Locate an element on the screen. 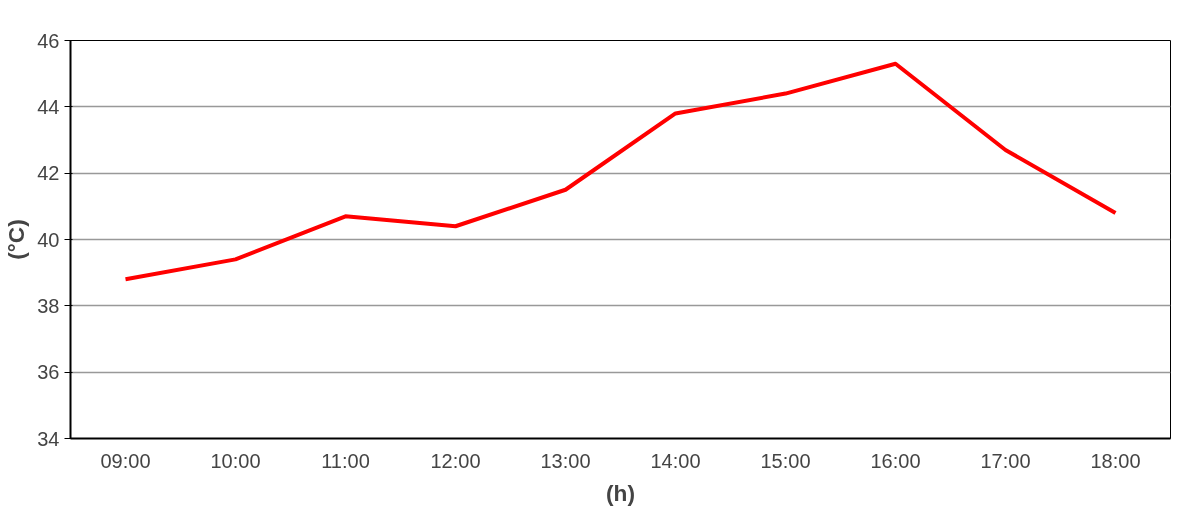 The width and height of the screenshot is (1202, 510). x-tick-label: 12:00 is located at coordinates (455, 460).